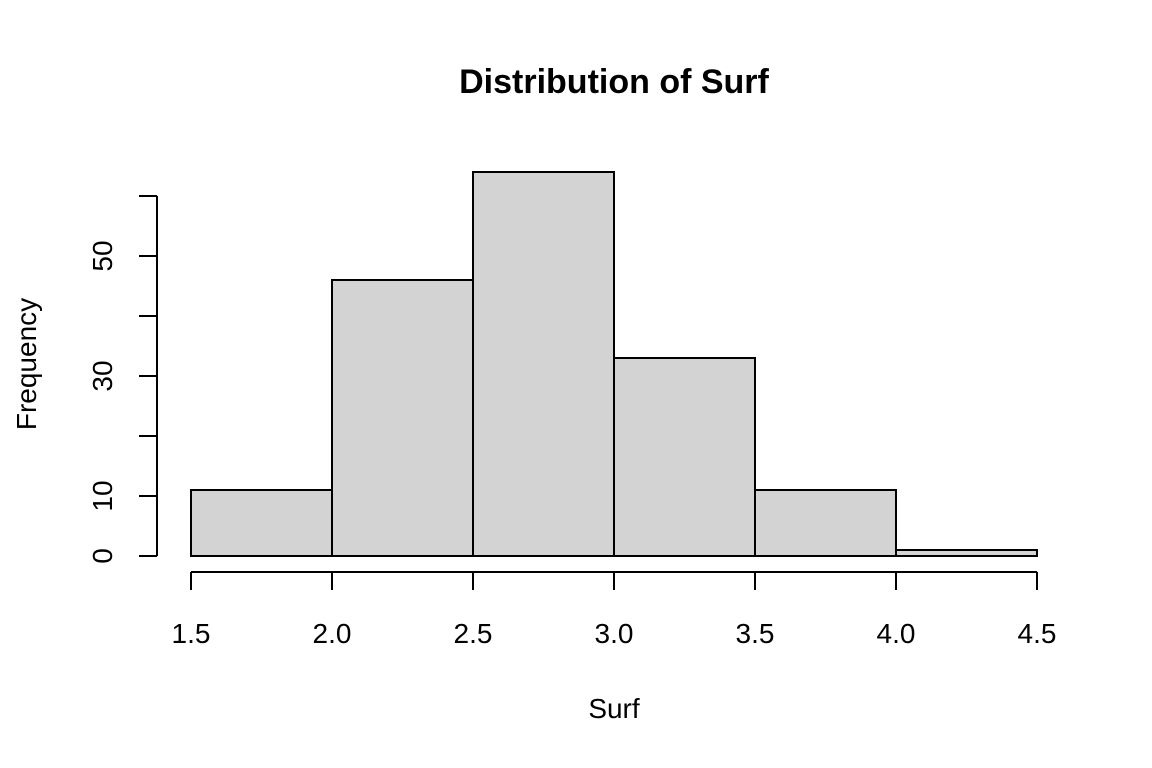  Describe the element at coordinates (614, 82) in the screenshot. I see `chart-title: Distribution of Surf` at that location.